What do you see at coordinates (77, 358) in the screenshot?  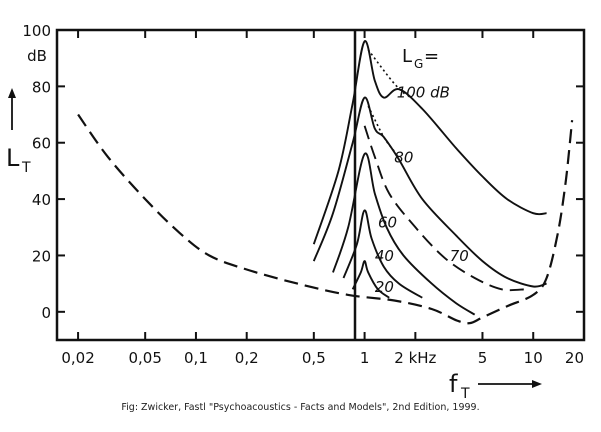 I see `x-tick-label: 0,02` at bounding box center [77, 358].